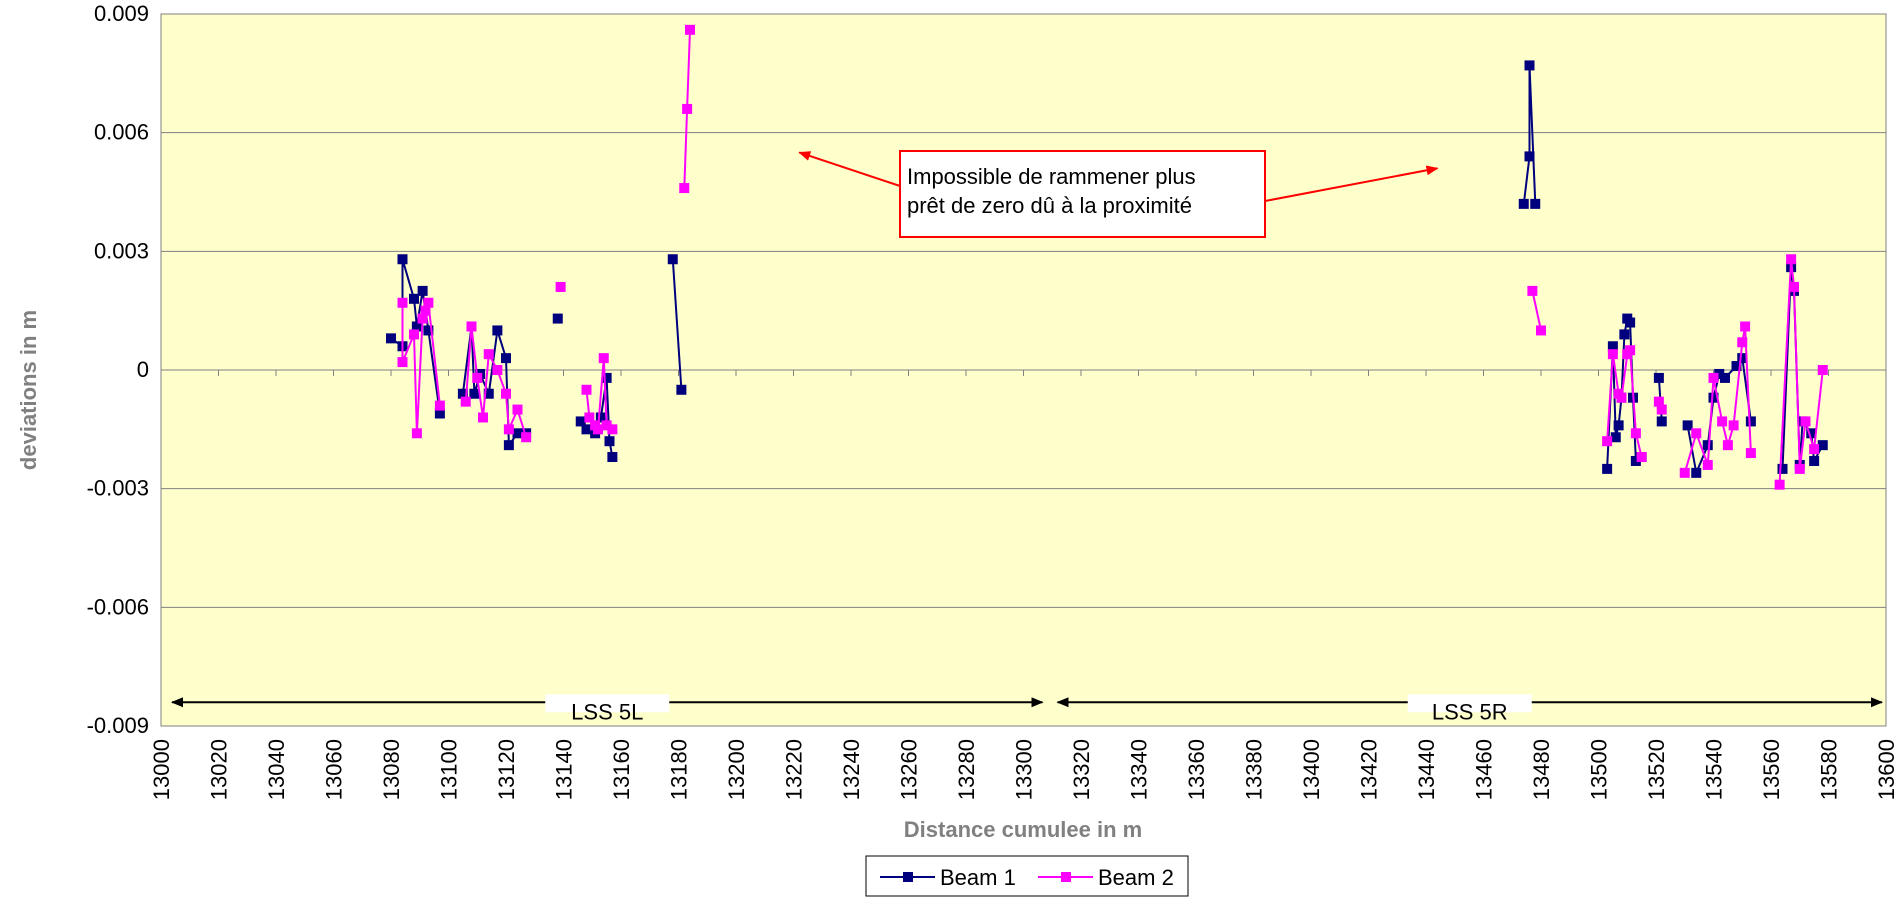 The width and height of the screenshot is (1901, 905). I want to click on y-tick-label: -0.009, so click(118, 725).